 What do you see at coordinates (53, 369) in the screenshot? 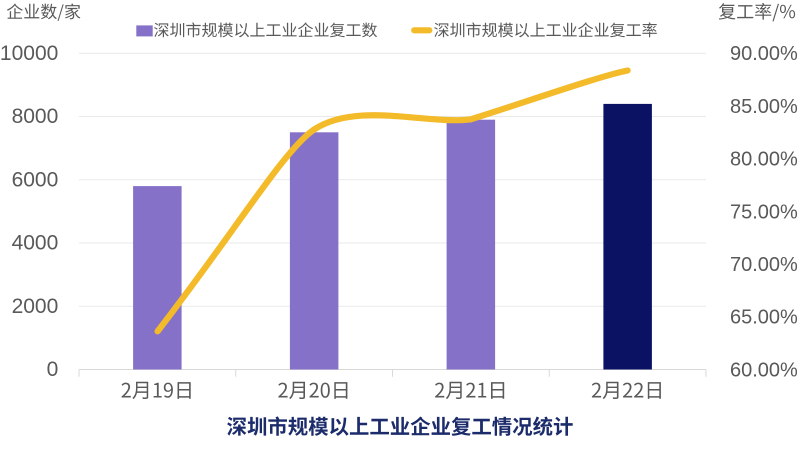
I see `svg-text: 0` at bounding box center [53, 369].